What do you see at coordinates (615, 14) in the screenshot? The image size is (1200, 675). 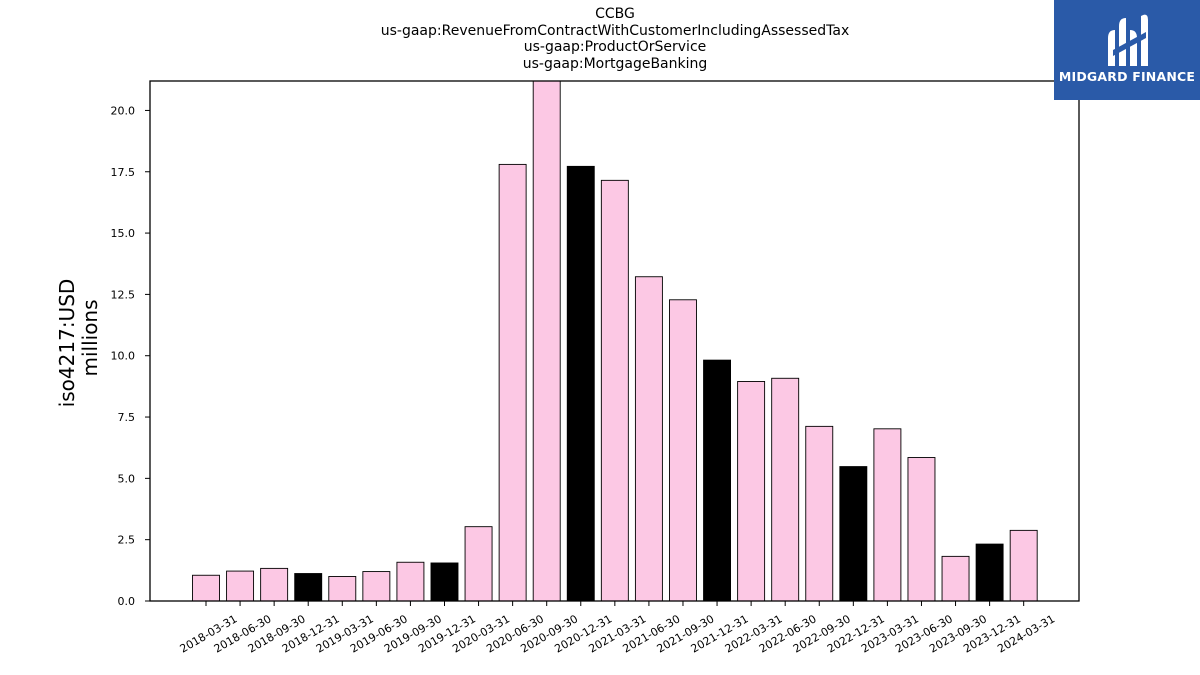 I see `title-line-1: CCBG` at bounding box center [615, 14].